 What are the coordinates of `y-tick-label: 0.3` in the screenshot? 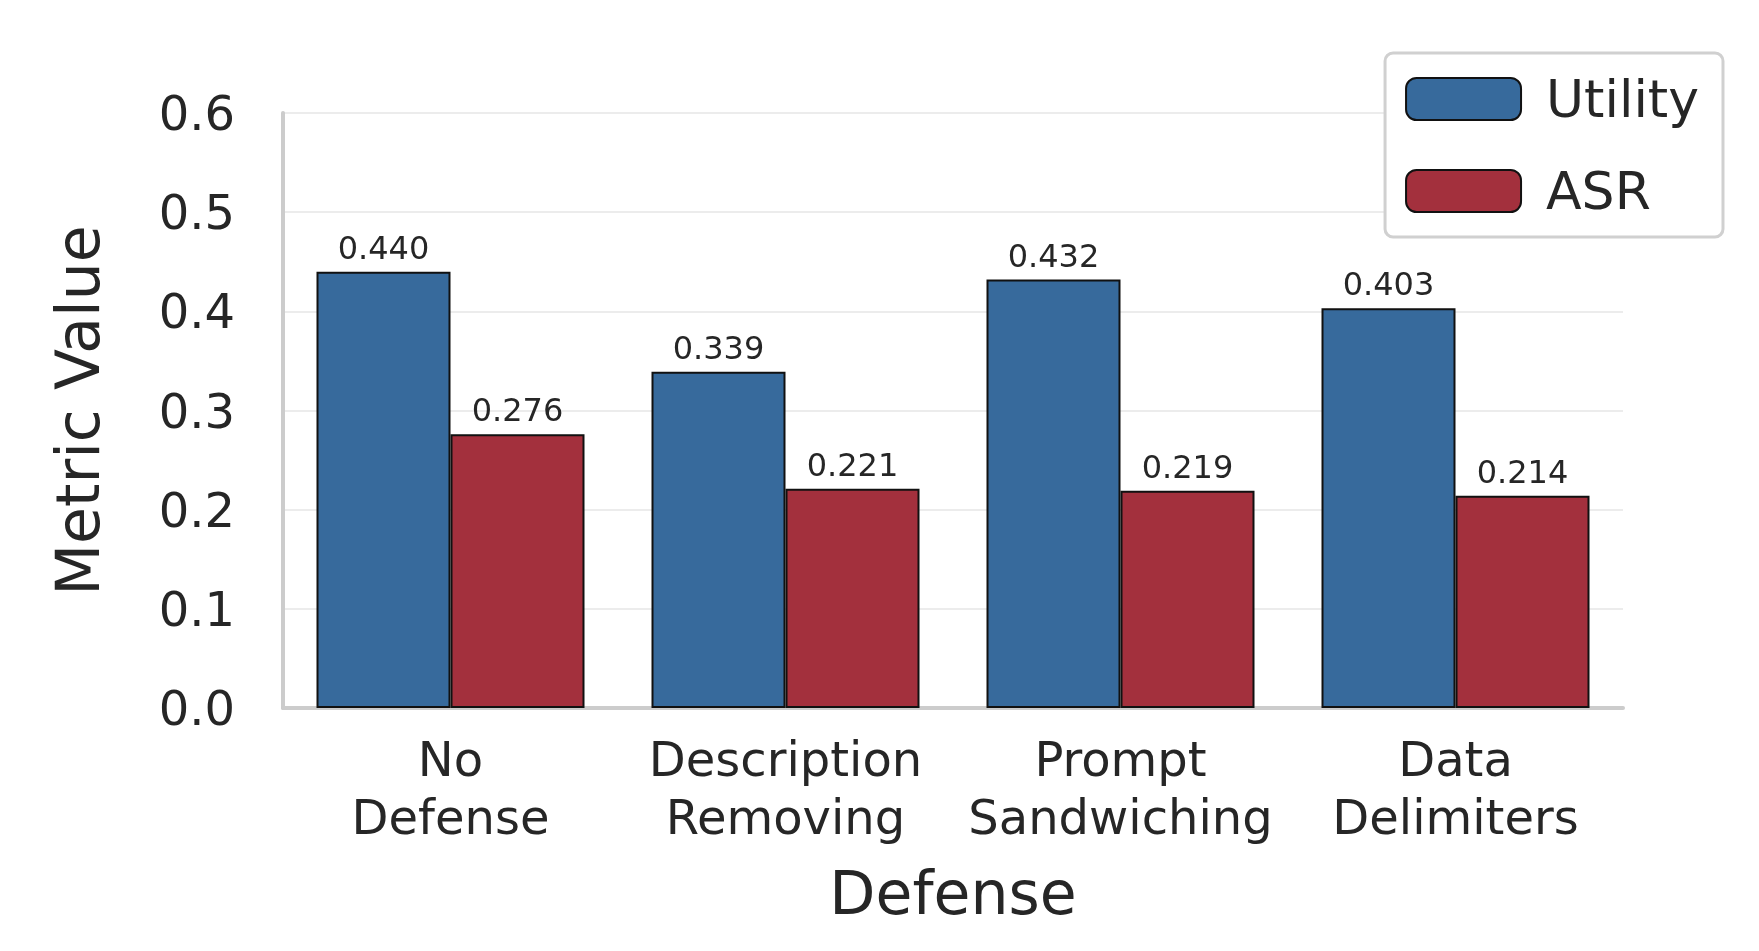 It's located at (196, 410).